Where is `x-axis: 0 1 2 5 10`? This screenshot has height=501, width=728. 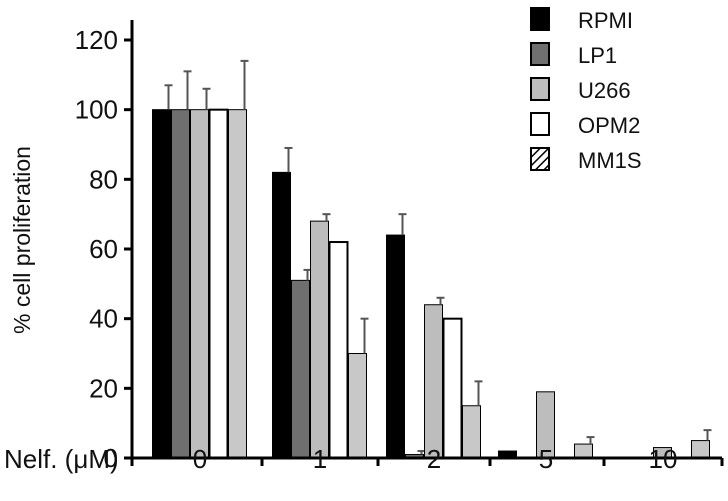 x-axis: 0 1 2 5 10 is located at coordinates (427, 459).